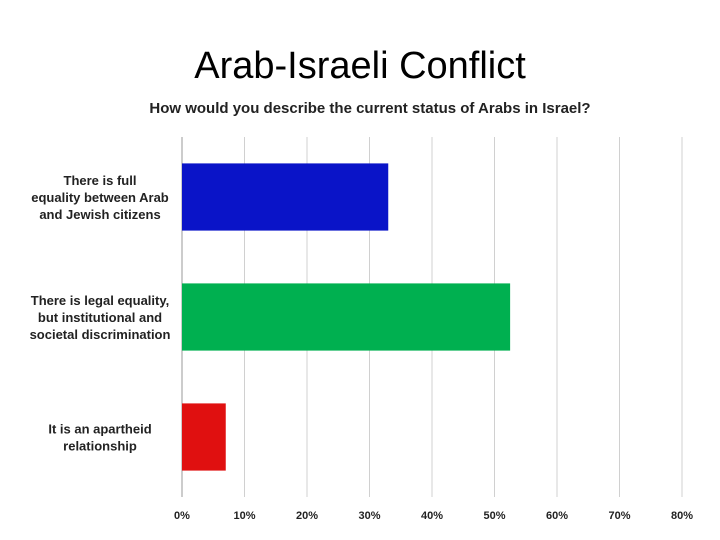 This screenshot has height=540, width=720. I want to click on category-label-line: equality between Arab, so click(100, 197).